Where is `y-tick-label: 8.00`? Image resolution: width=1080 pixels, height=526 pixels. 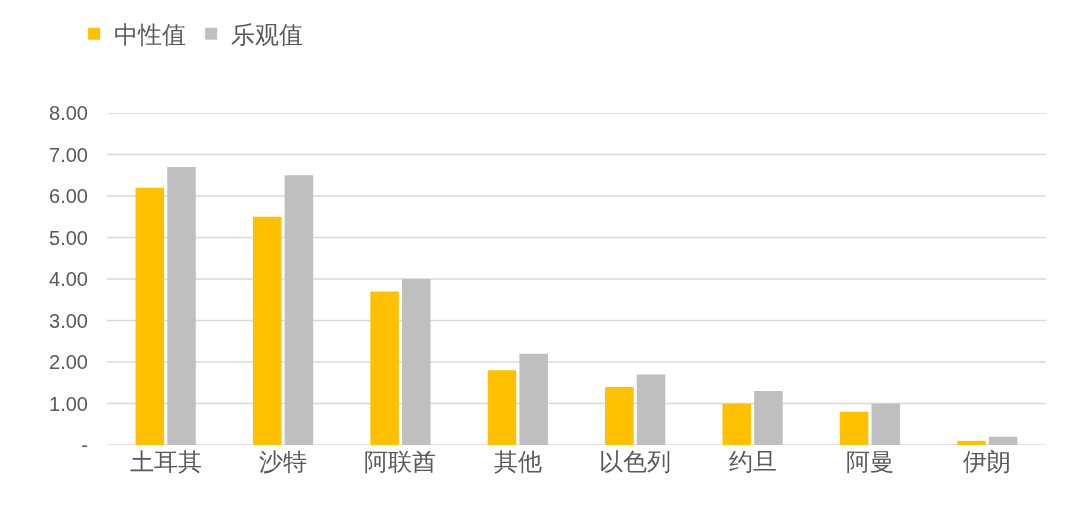 y-tick-label: 8.00 is located at coordinates (68, 113).